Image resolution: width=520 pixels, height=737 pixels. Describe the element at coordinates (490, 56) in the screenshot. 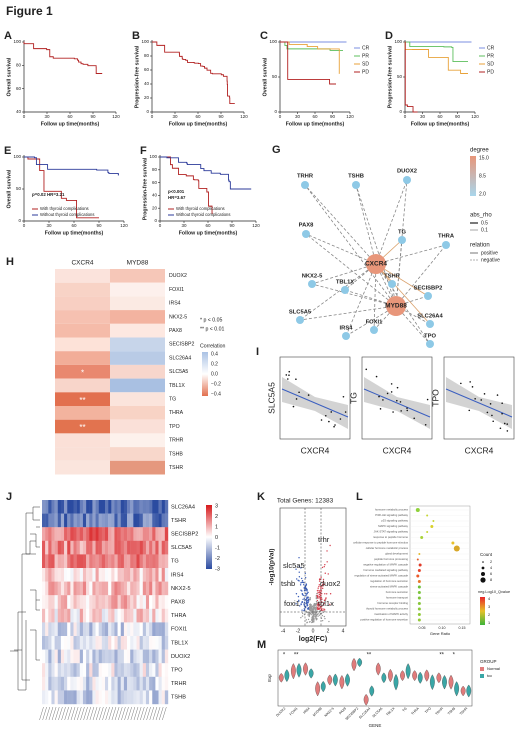

I see `legend-label: PR` at that location.